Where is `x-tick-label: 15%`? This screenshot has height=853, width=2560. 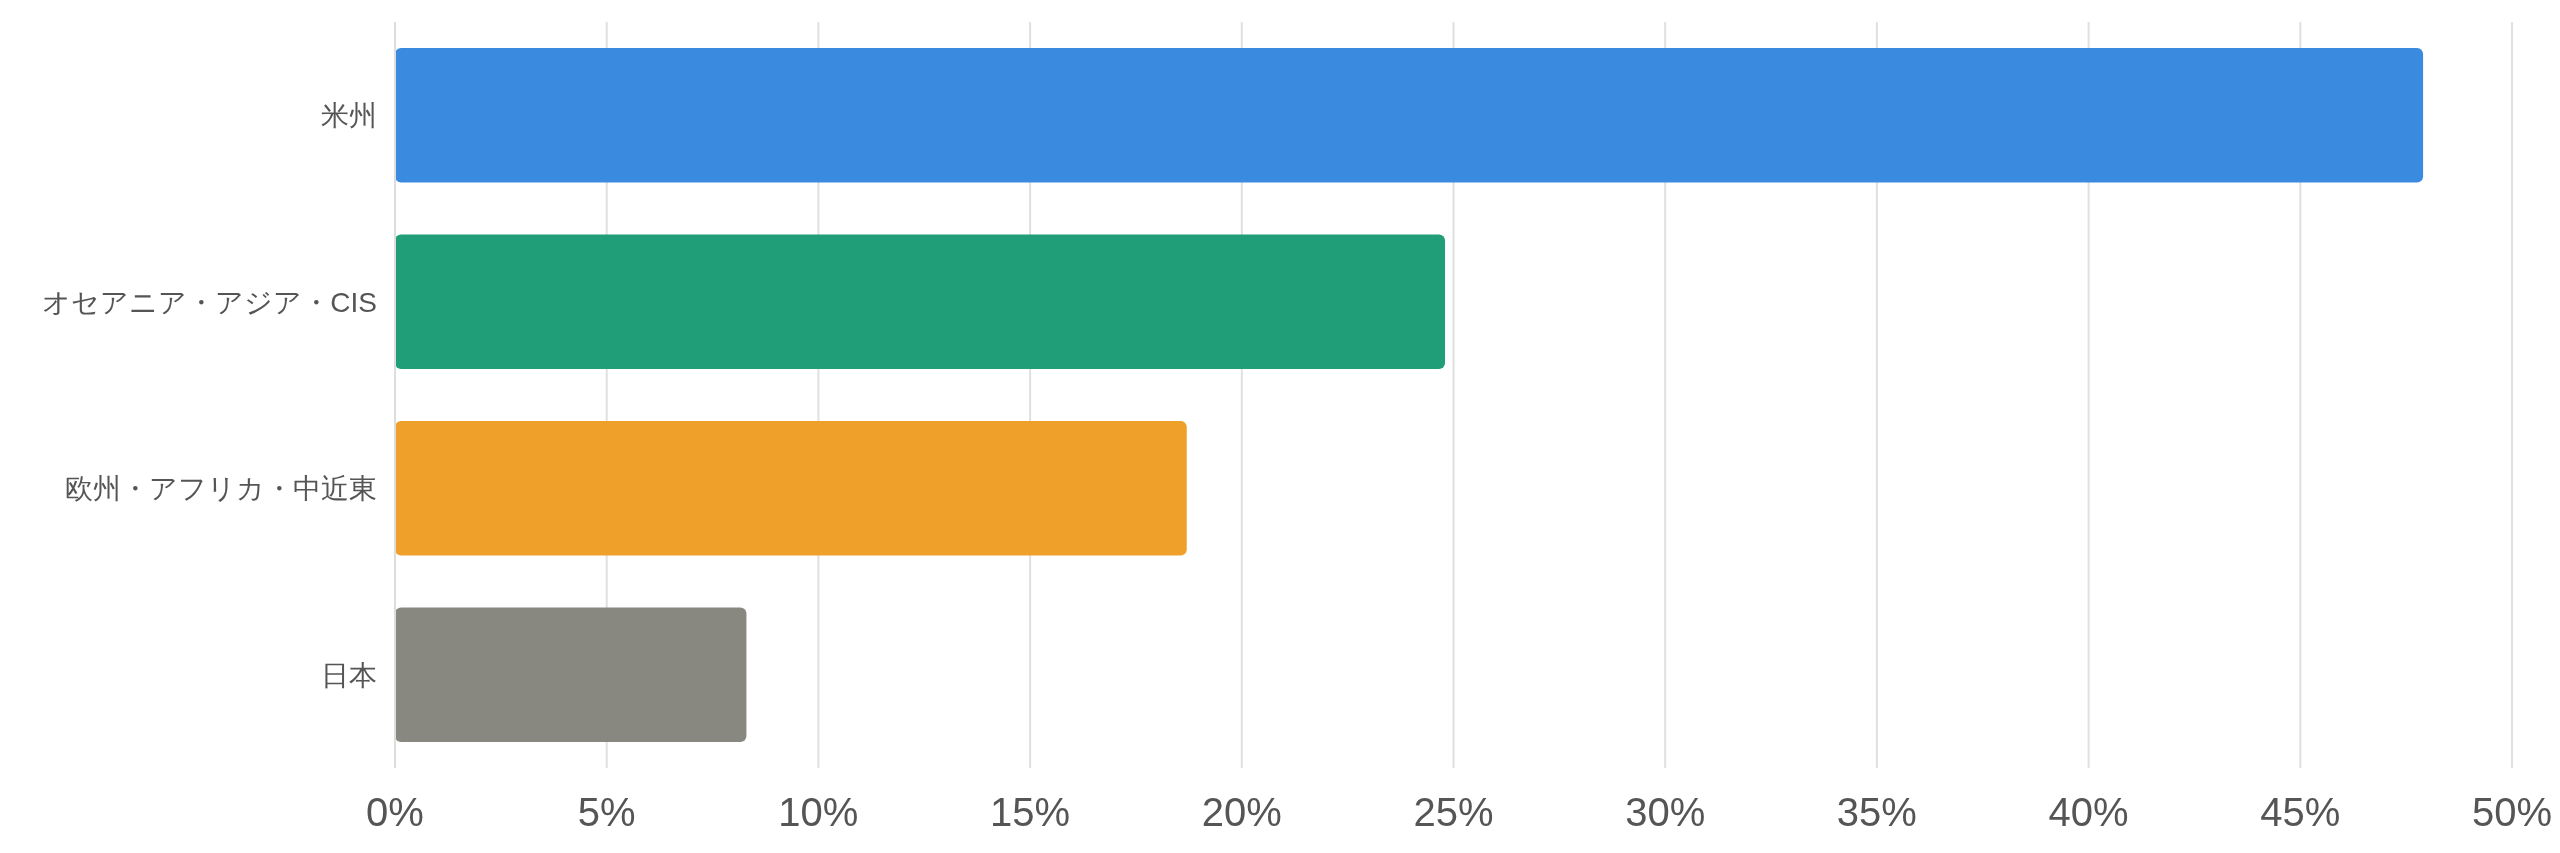
x-tick-label: 15% is located at coordinates (1030, 812).